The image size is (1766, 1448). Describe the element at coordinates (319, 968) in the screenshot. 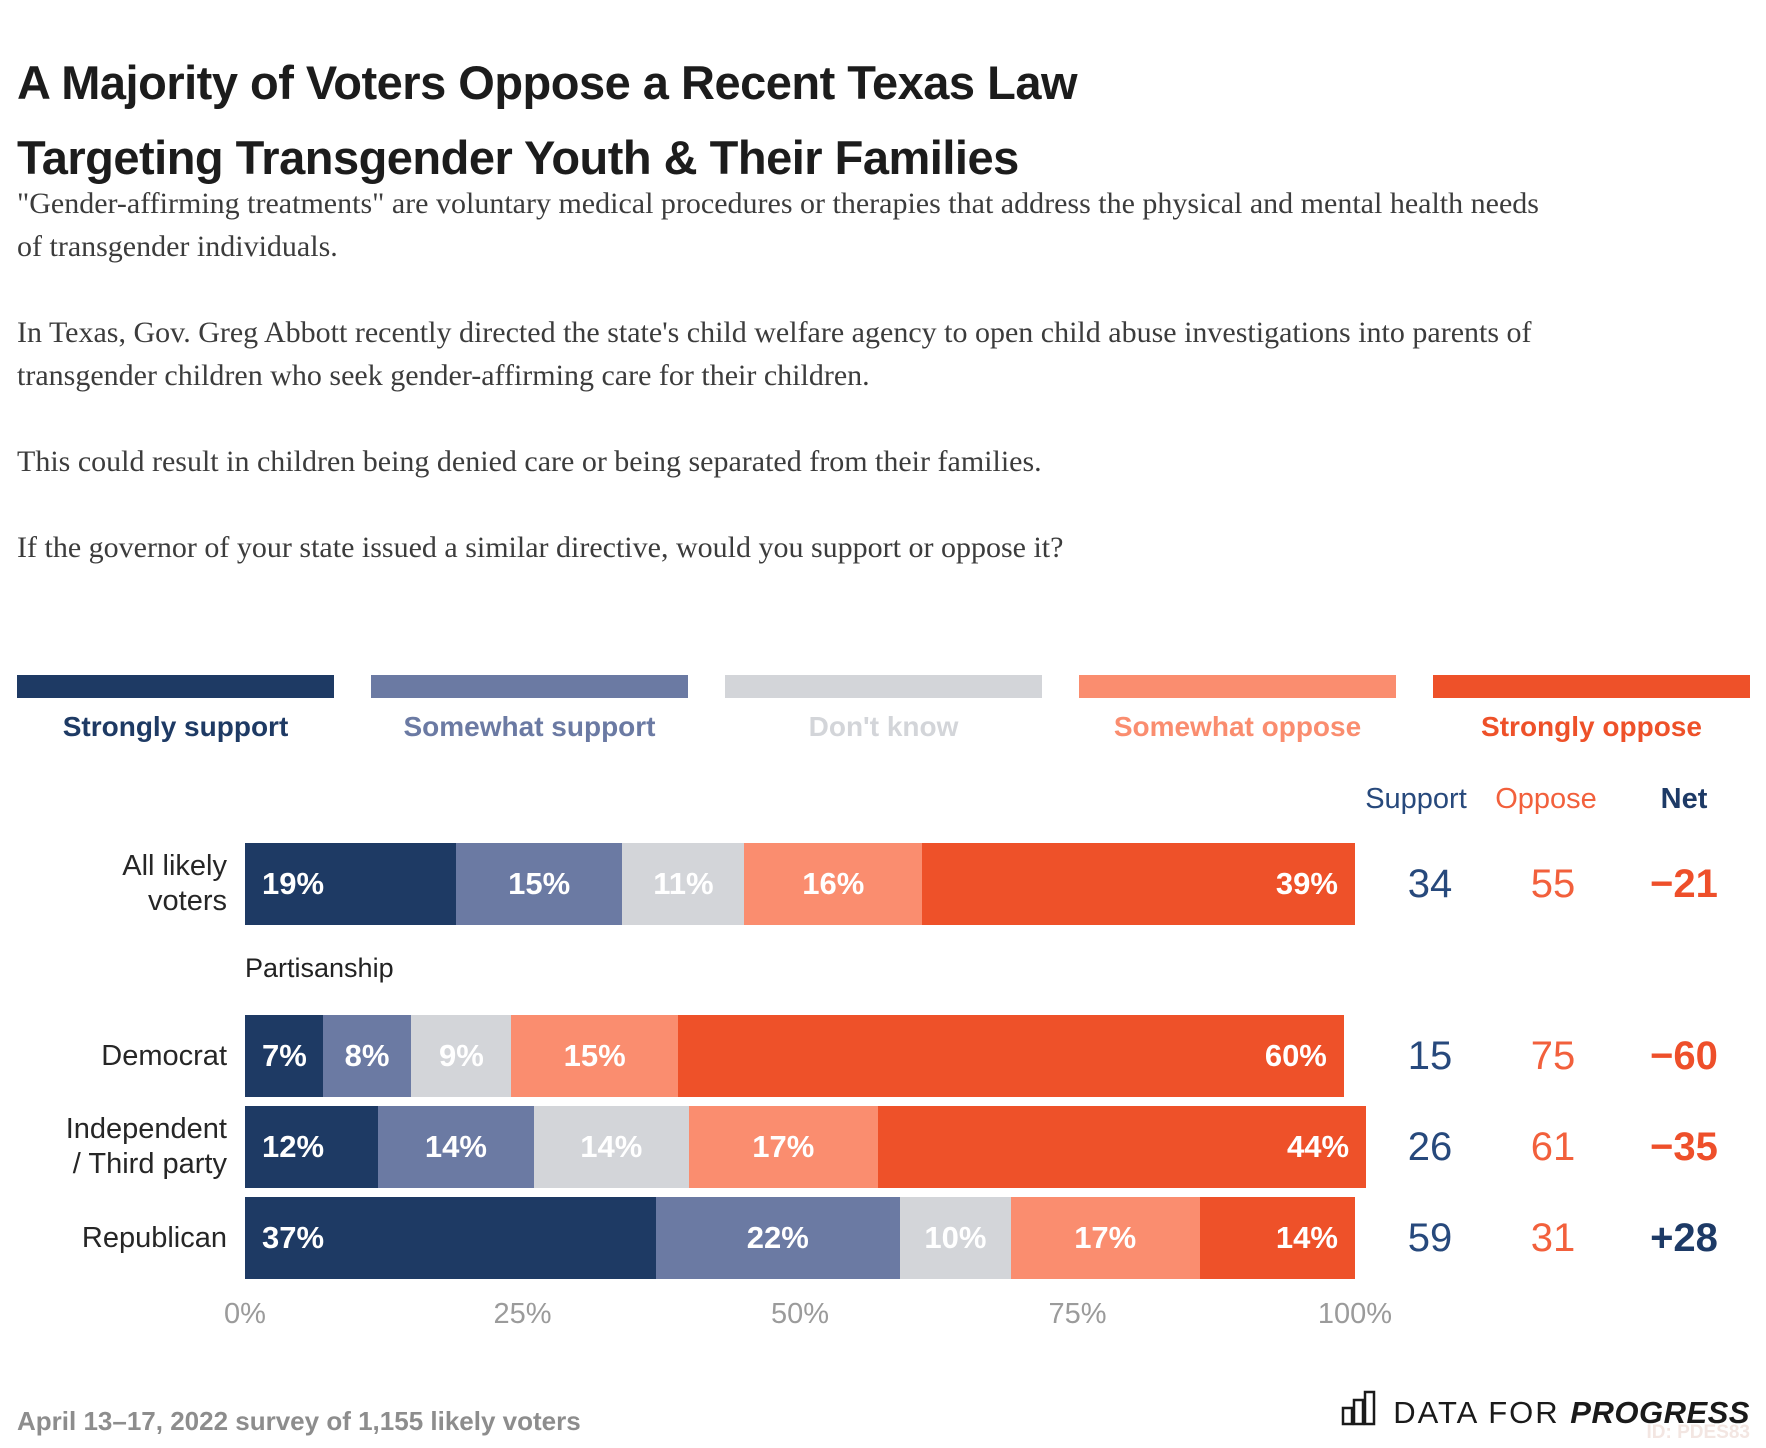

I see `section-label-partisanship: Partisanship` at that location.